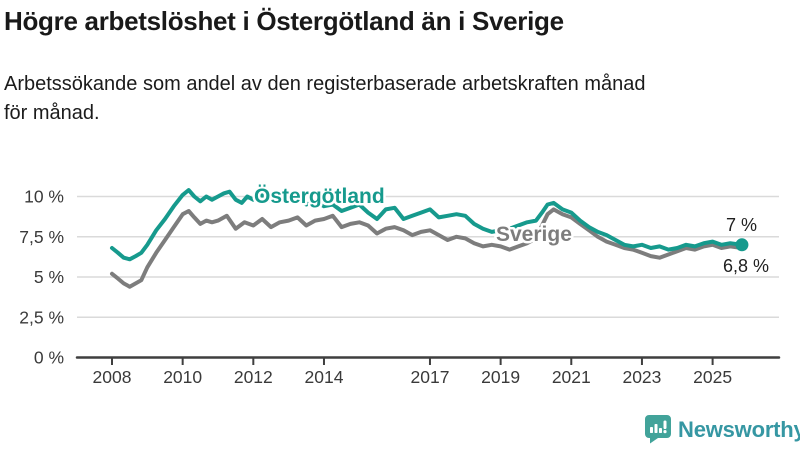 This screenshot has width=800, height=450. I want to click on series-line-östergötland, so click(427, 225).